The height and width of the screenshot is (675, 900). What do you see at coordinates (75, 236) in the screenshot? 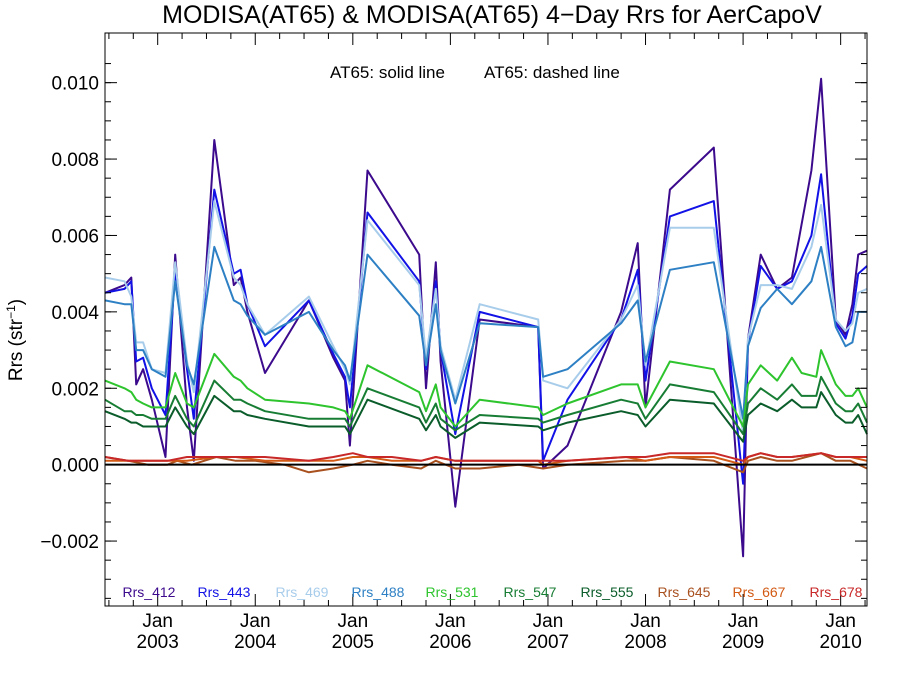
I see `y-tick-label: 0.006` at bounding box center [75, 236].